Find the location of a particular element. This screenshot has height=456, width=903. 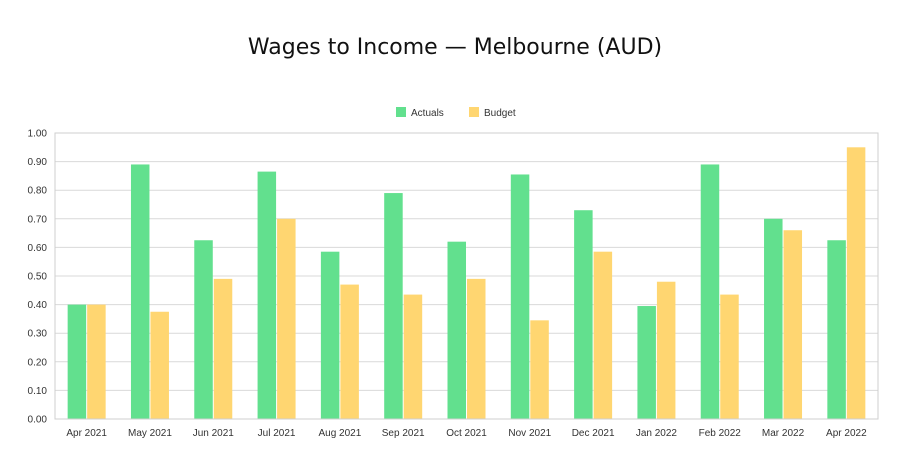

y-tick-label: 0.20 is located at coordinates (38, 362).